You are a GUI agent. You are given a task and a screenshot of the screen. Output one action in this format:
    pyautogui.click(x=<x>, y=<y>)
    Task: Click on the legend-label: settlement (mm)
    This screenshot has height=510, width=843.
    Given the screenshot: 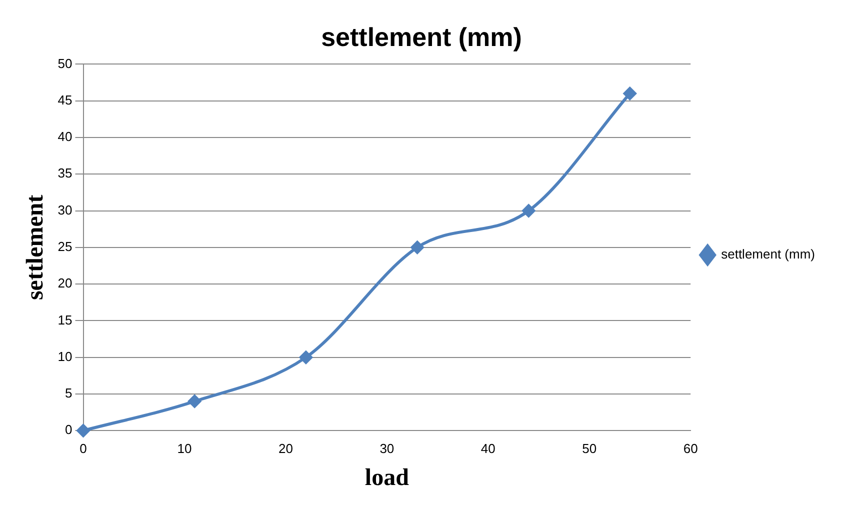 What is the action you would take?
    pyautogui.click(x=768, y=254)
    